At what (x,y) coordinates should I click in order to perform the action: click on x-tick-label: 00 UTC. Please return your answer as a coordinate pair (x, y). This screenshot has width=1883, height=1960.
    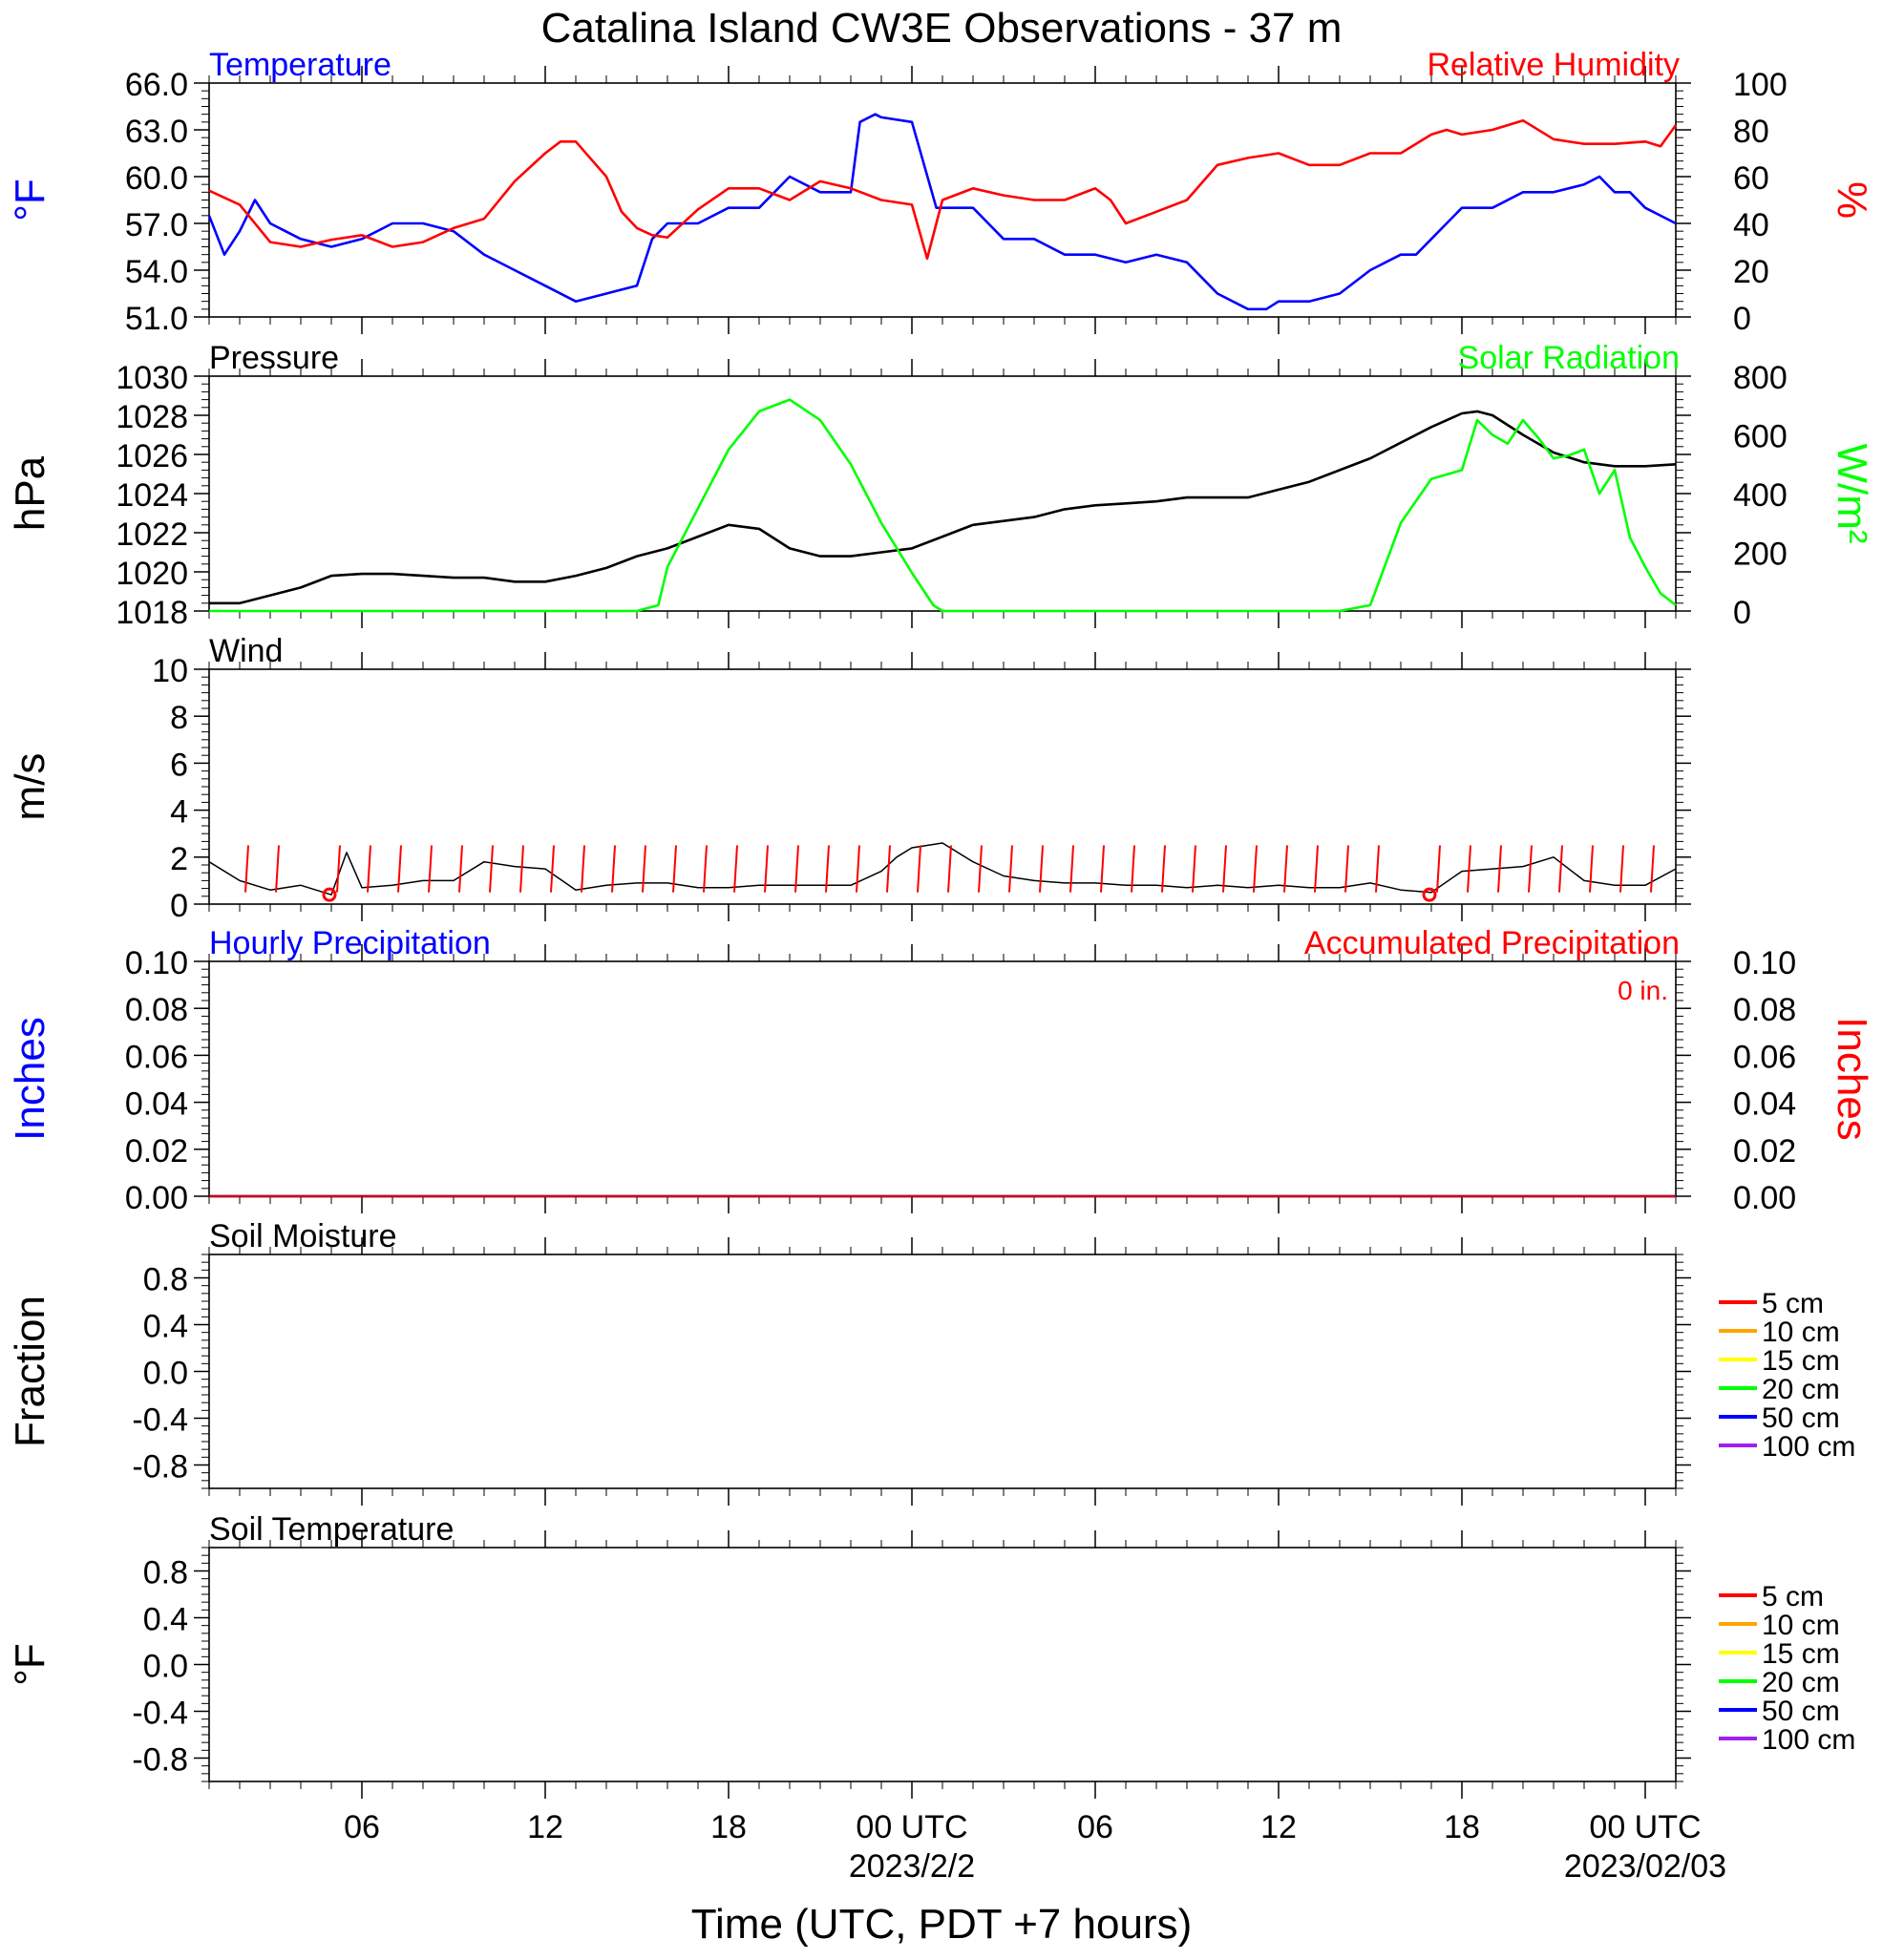
    Looking at the image, I should click on (911, 1827).